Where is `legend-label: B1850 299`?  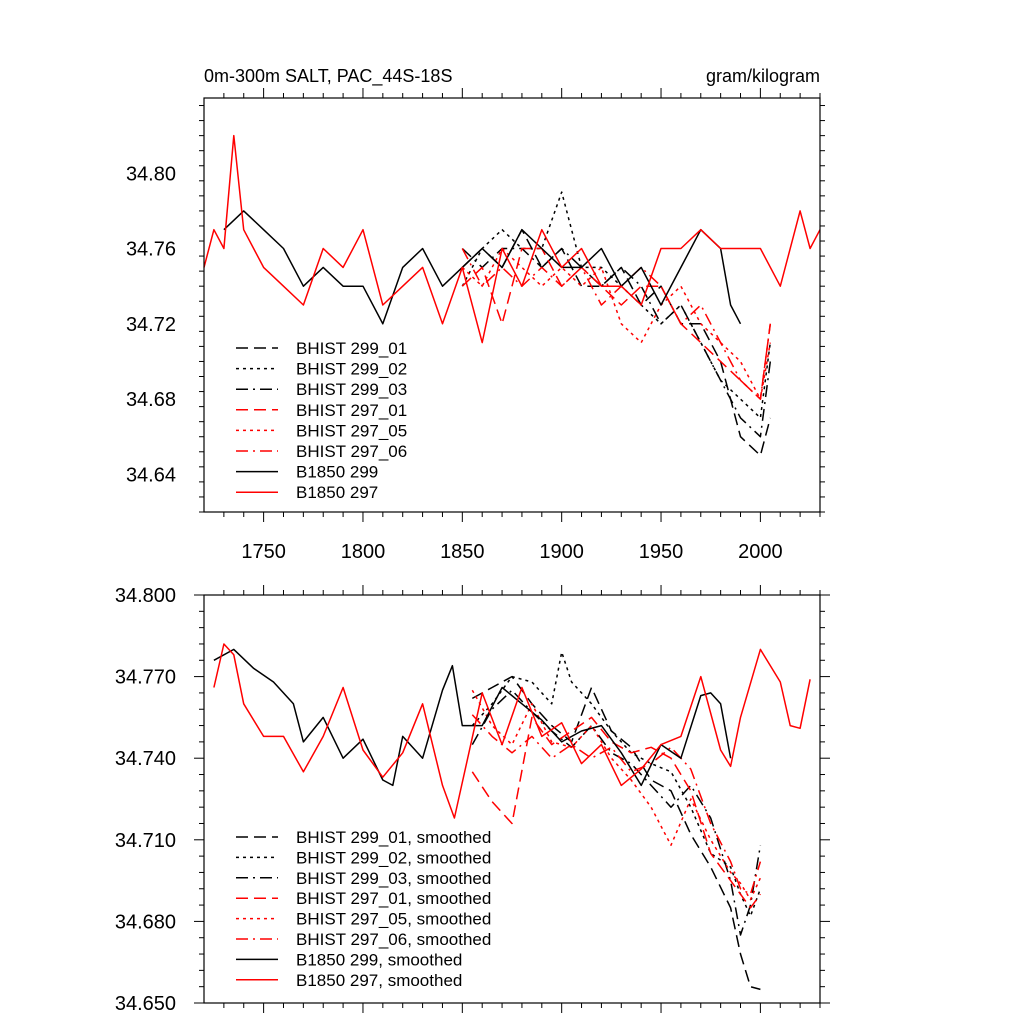
legend-label: B1850 299 is located at coordinates (337, 472).